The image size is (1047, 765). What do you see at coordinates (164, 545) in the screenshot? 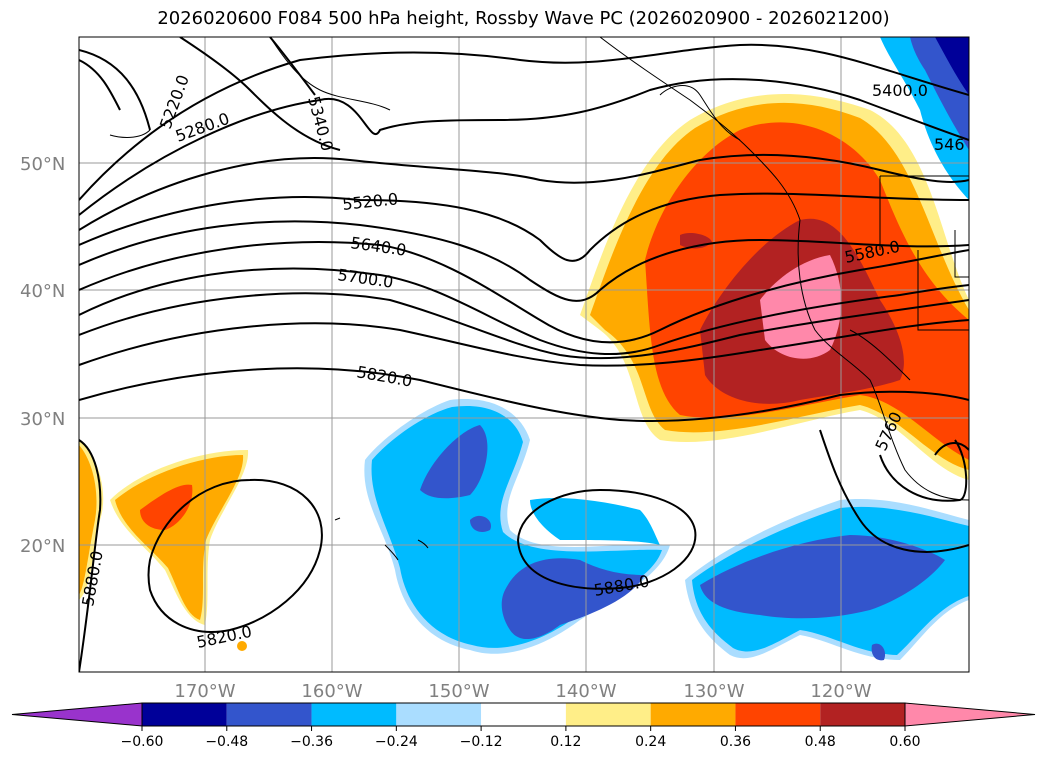
I see `positive-anomaly-west` at bounding box center [164, 545].